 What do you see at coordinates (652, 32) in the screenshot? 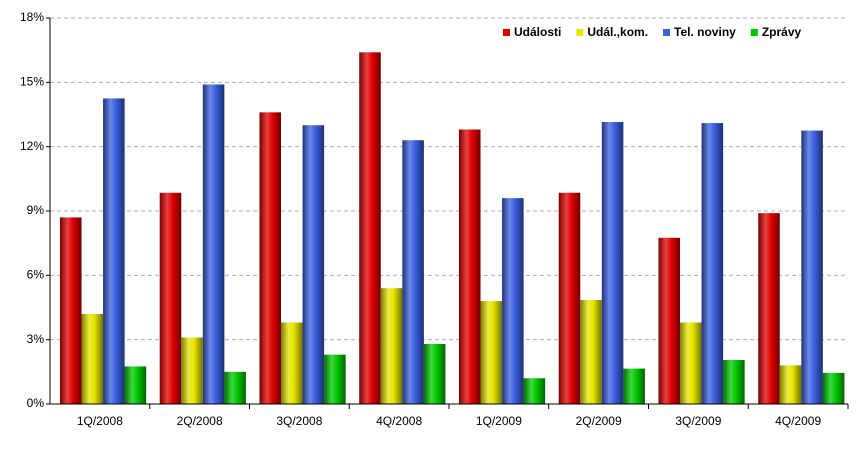
I see `legend: Události Udál.,kom. Tel. noviny Zprávy` at bounding box center [652, 32].